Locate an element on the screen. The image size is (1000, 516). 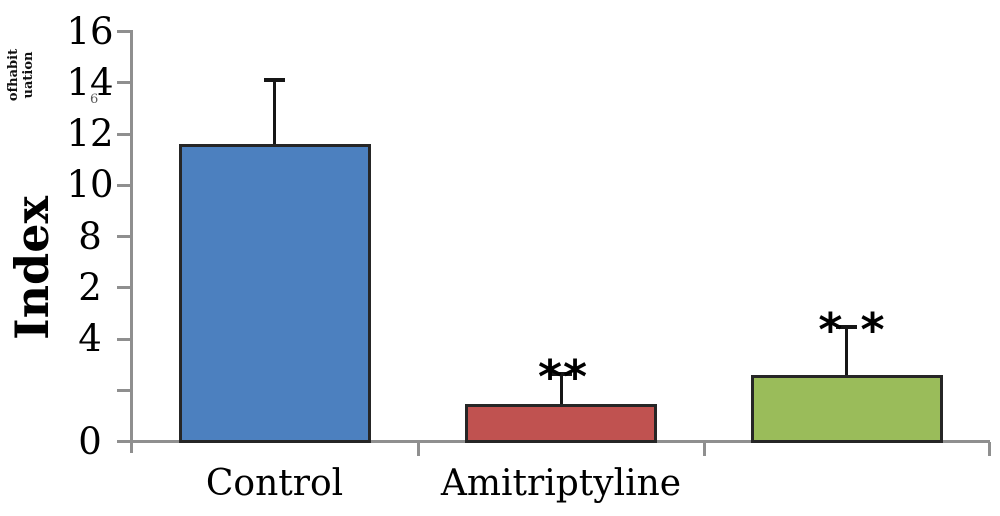
significance-marker: * * is located at coordinates (852, 330).